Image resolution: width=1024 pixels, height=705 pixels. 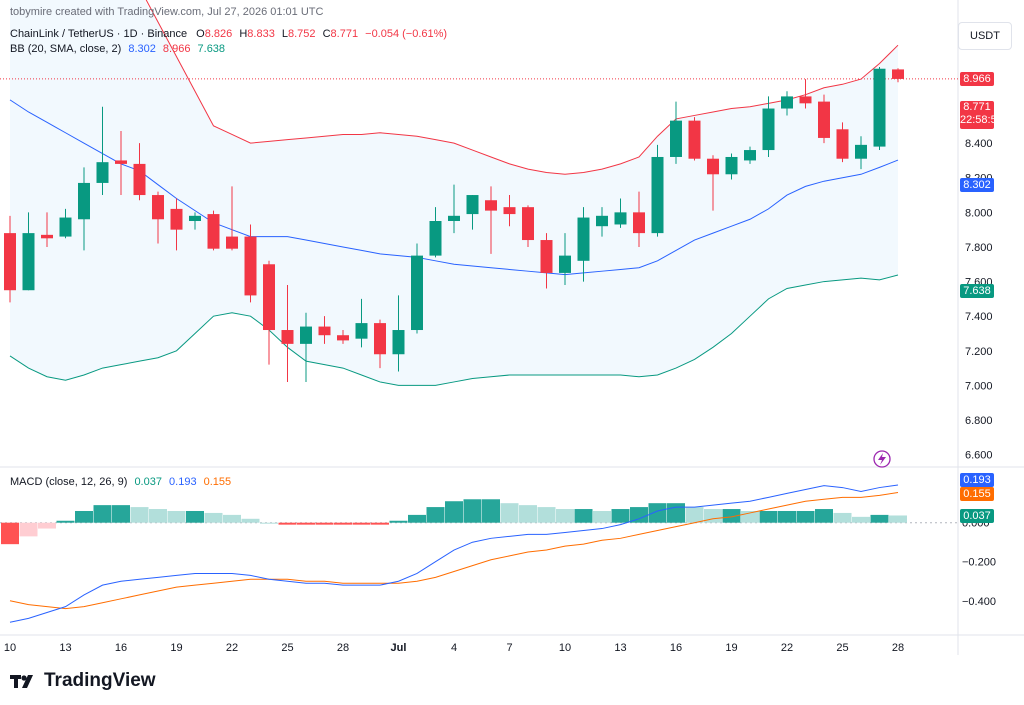 What do you see at coordinates (977, 494) in the screenshot?
I see `signal-line-badge: 0.155` at bounding box center [977, 494].